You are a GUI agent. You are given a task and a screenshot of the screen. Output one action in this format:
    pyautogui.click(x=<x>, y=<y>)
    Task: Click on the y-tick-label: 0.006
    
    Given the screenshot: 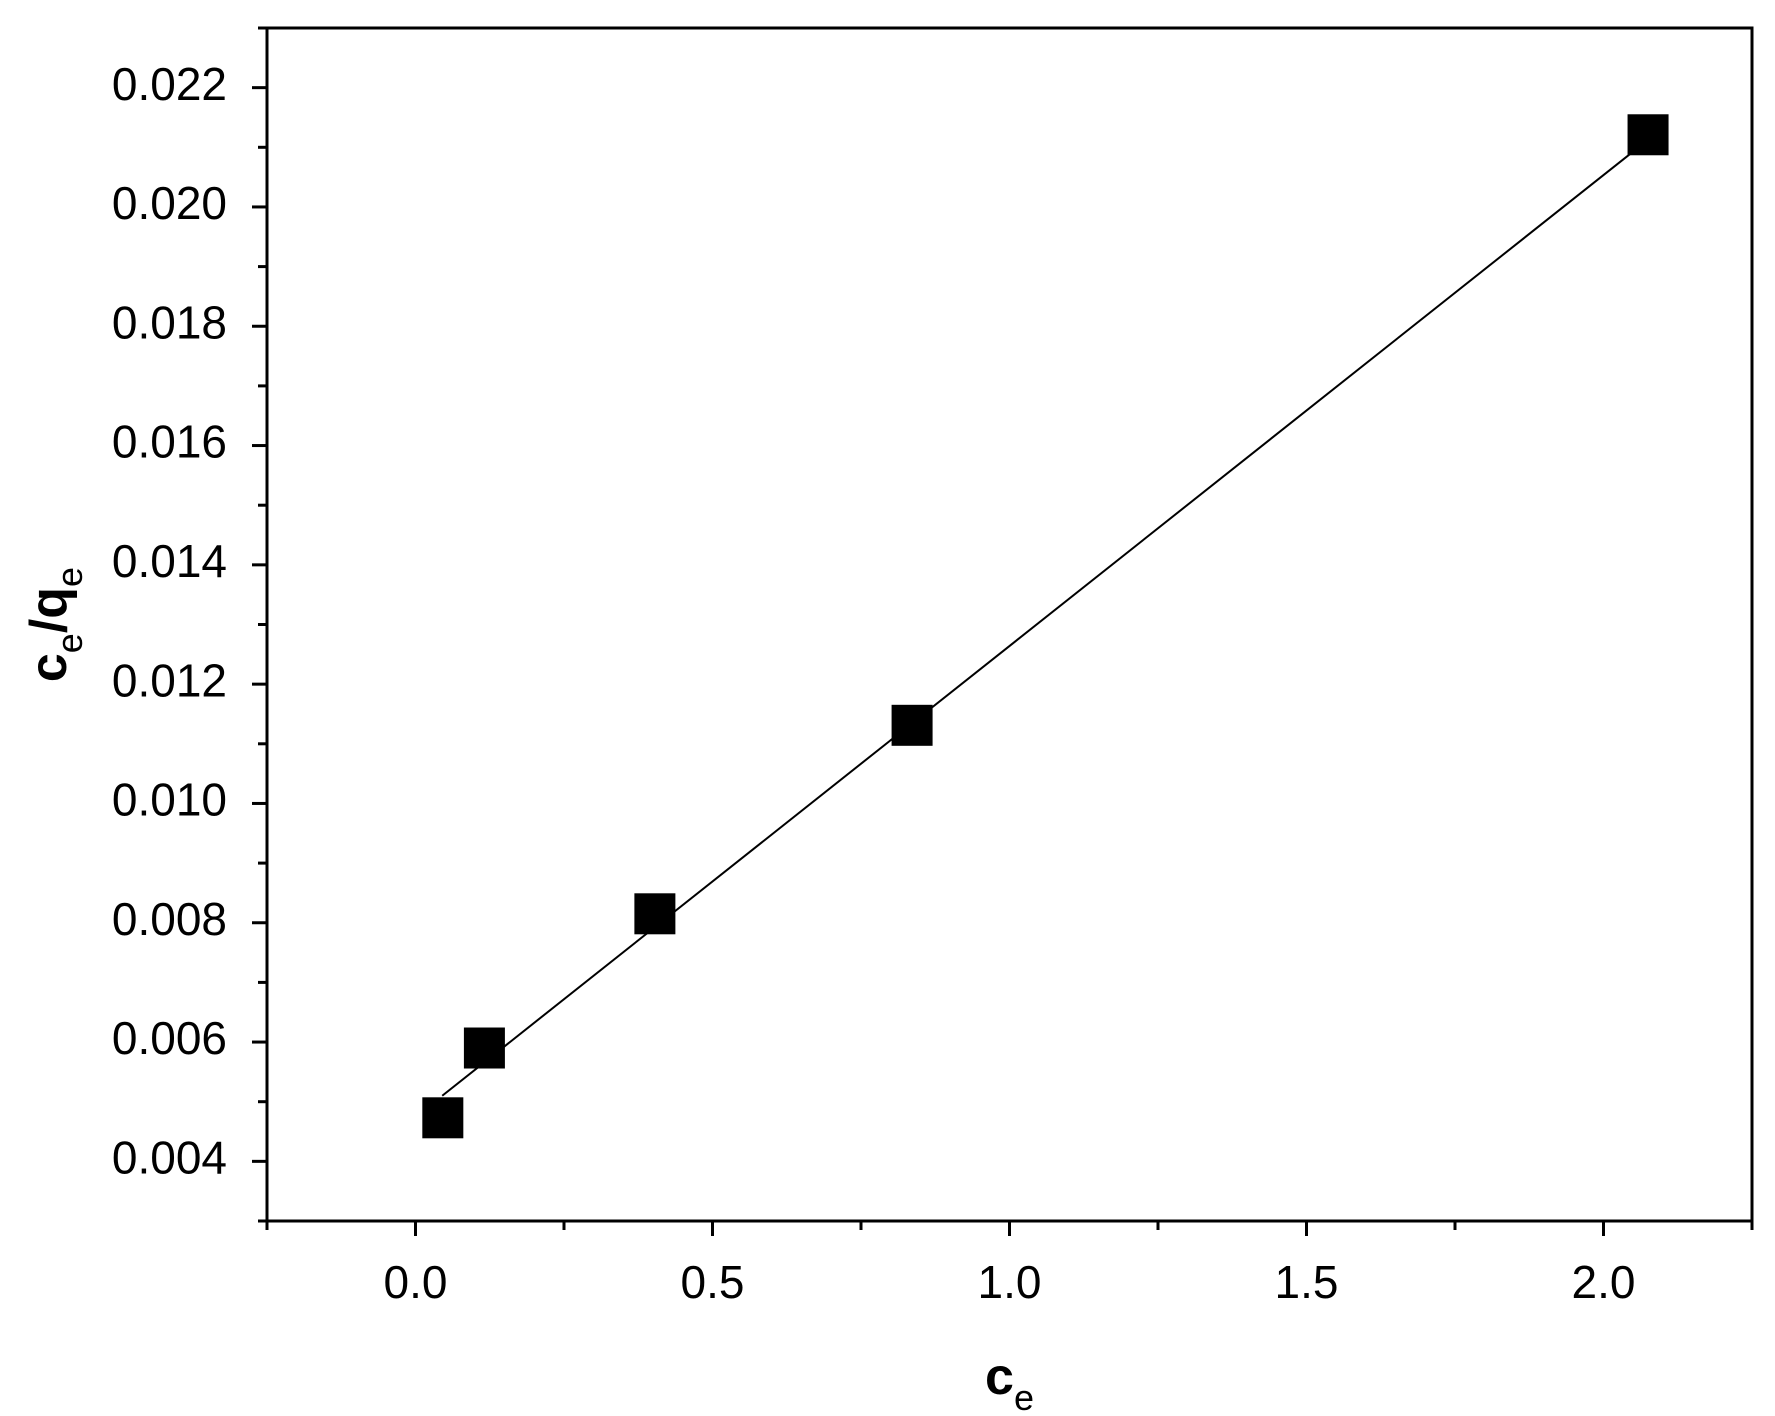 What is the action you would take?
    pyautogui.click(x=169, y=1038)
    